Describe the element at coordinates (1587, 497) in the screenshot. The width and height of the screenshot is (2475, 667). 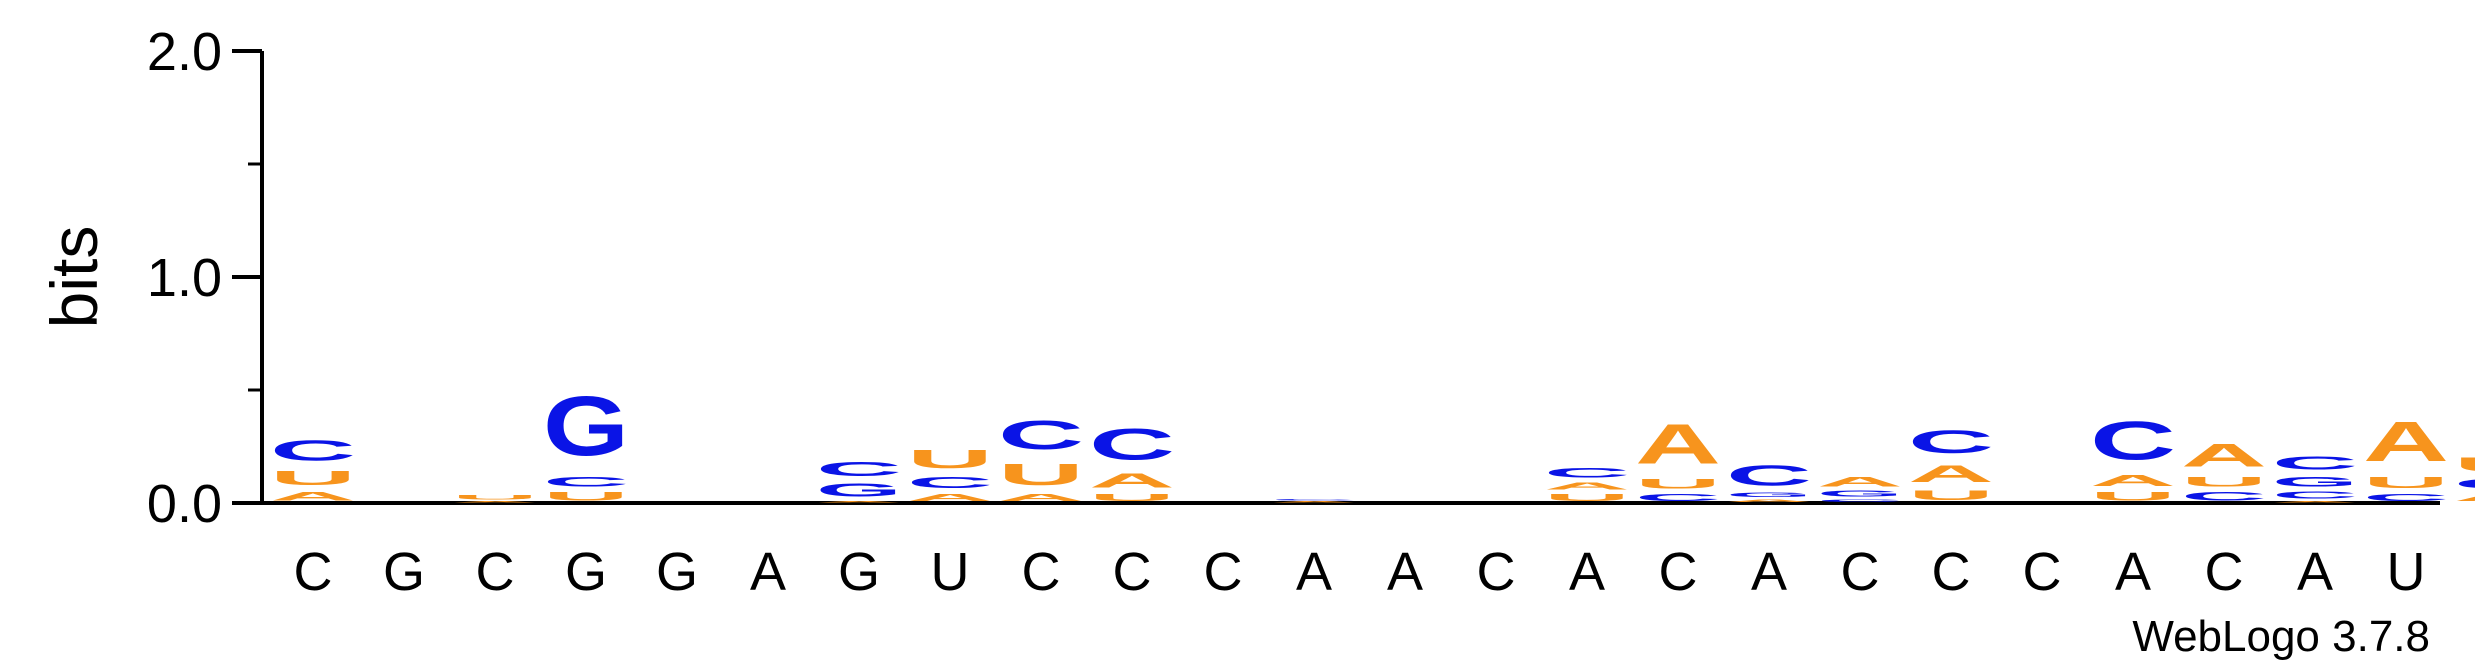
I see `logo-glyph-U-pos15-0: U` at that location.